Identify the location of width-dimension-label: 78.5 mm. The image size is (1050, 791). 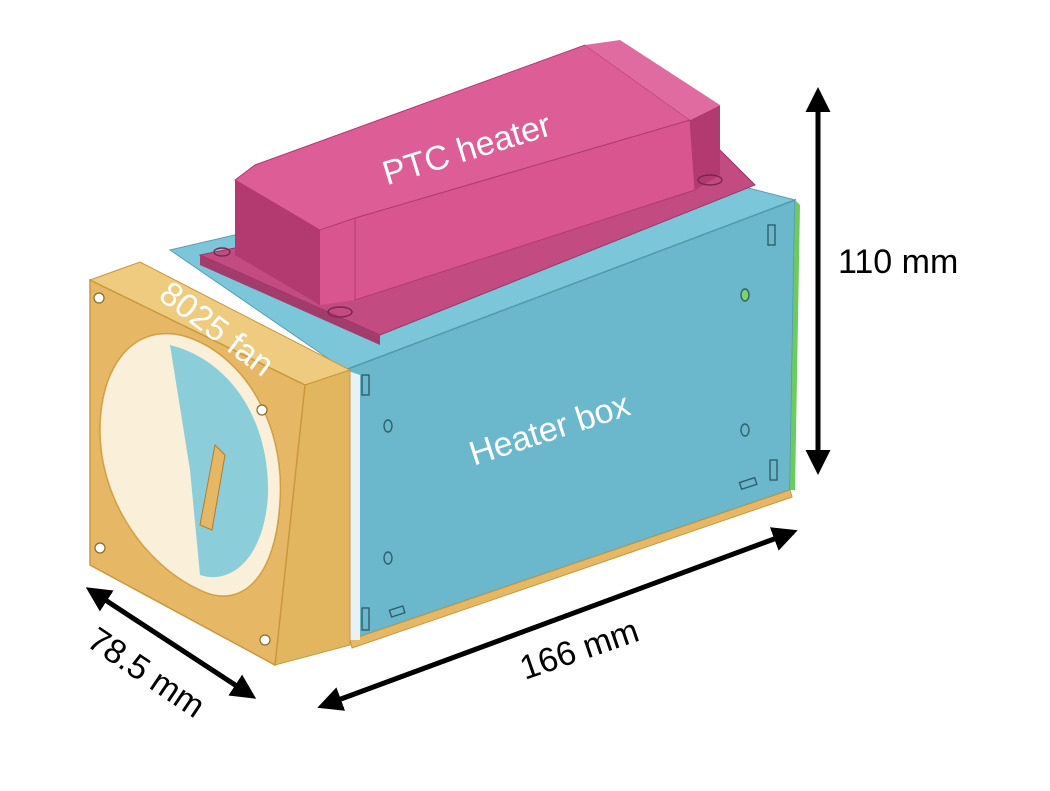
(146, 672).